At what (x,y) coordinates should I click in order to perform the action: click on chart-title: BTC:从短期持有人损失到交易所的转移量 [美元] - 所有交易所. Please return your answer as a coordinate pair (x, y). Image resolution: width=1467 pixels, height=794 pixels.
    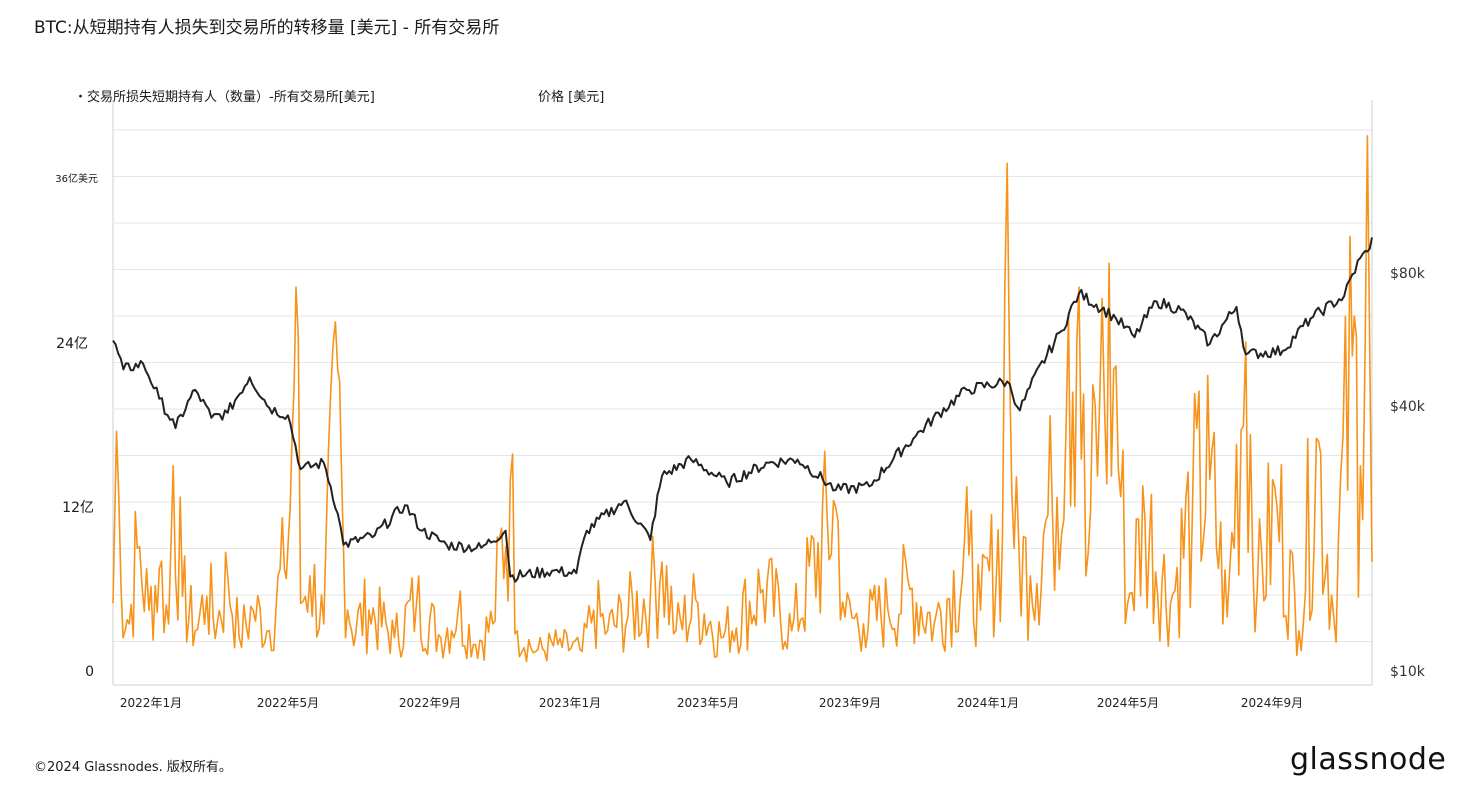
    Looking at the image, I should click on (267, 28).